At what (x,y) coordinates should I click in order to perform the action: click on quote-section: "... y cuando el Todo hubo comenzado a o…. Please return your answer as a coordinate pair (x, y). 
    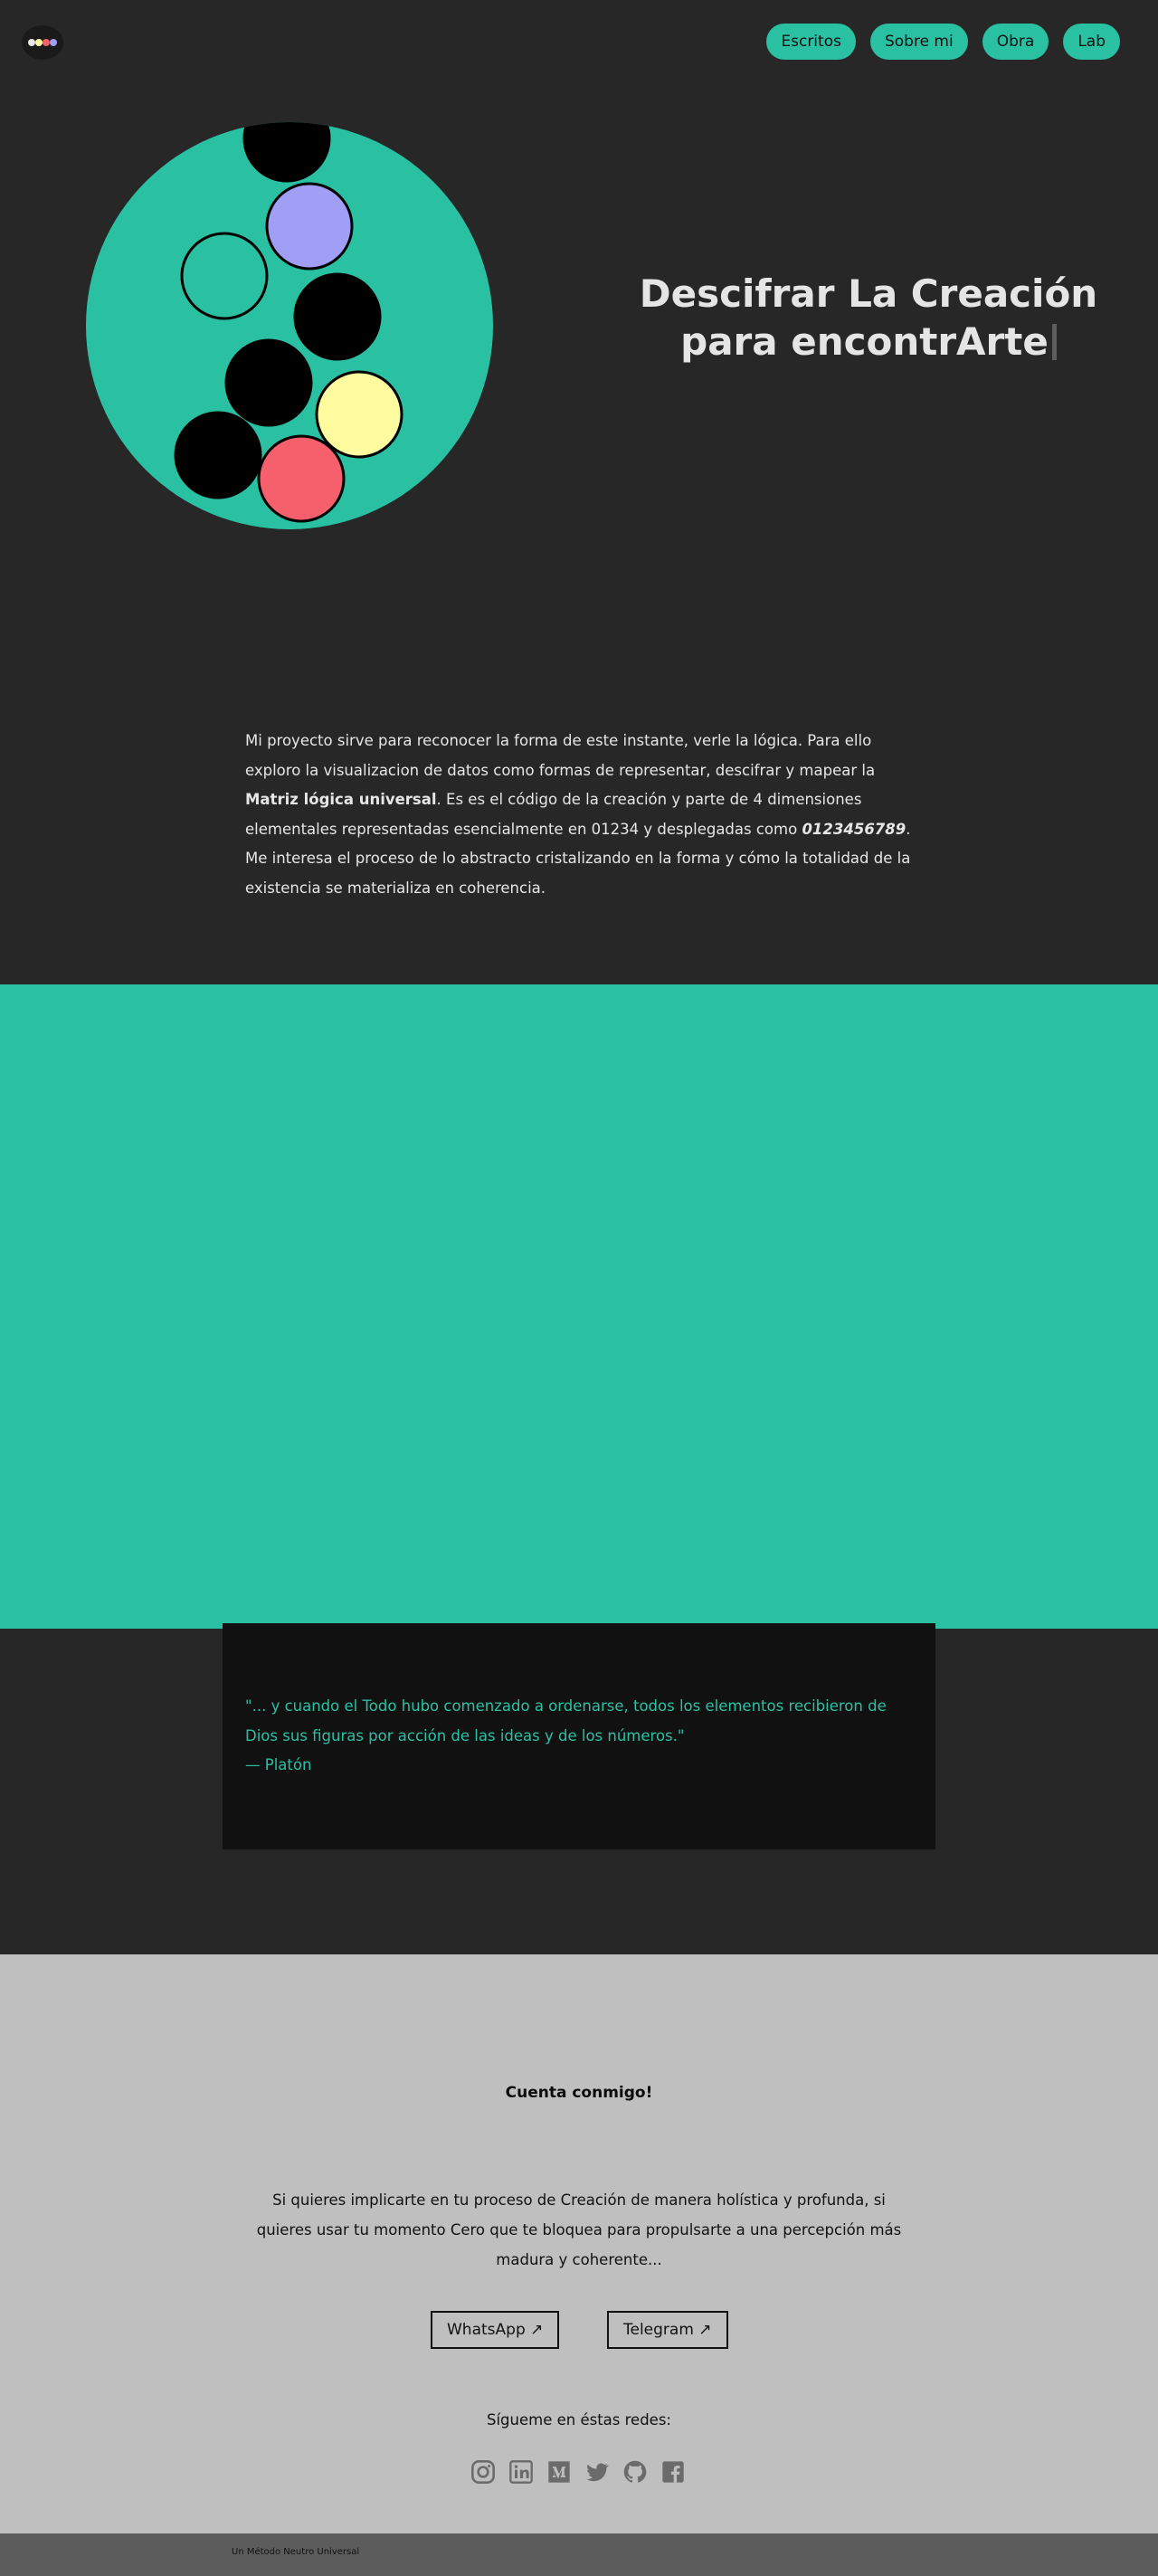
    Looking at the image, I should click on (579, 1788).